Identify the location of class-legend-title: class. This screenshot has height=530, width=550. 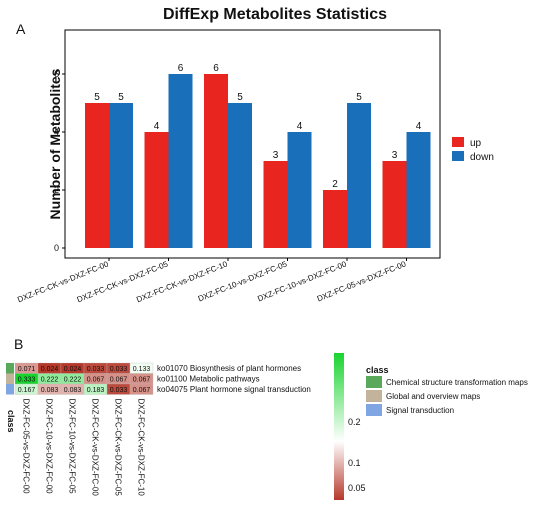
(377, 370).